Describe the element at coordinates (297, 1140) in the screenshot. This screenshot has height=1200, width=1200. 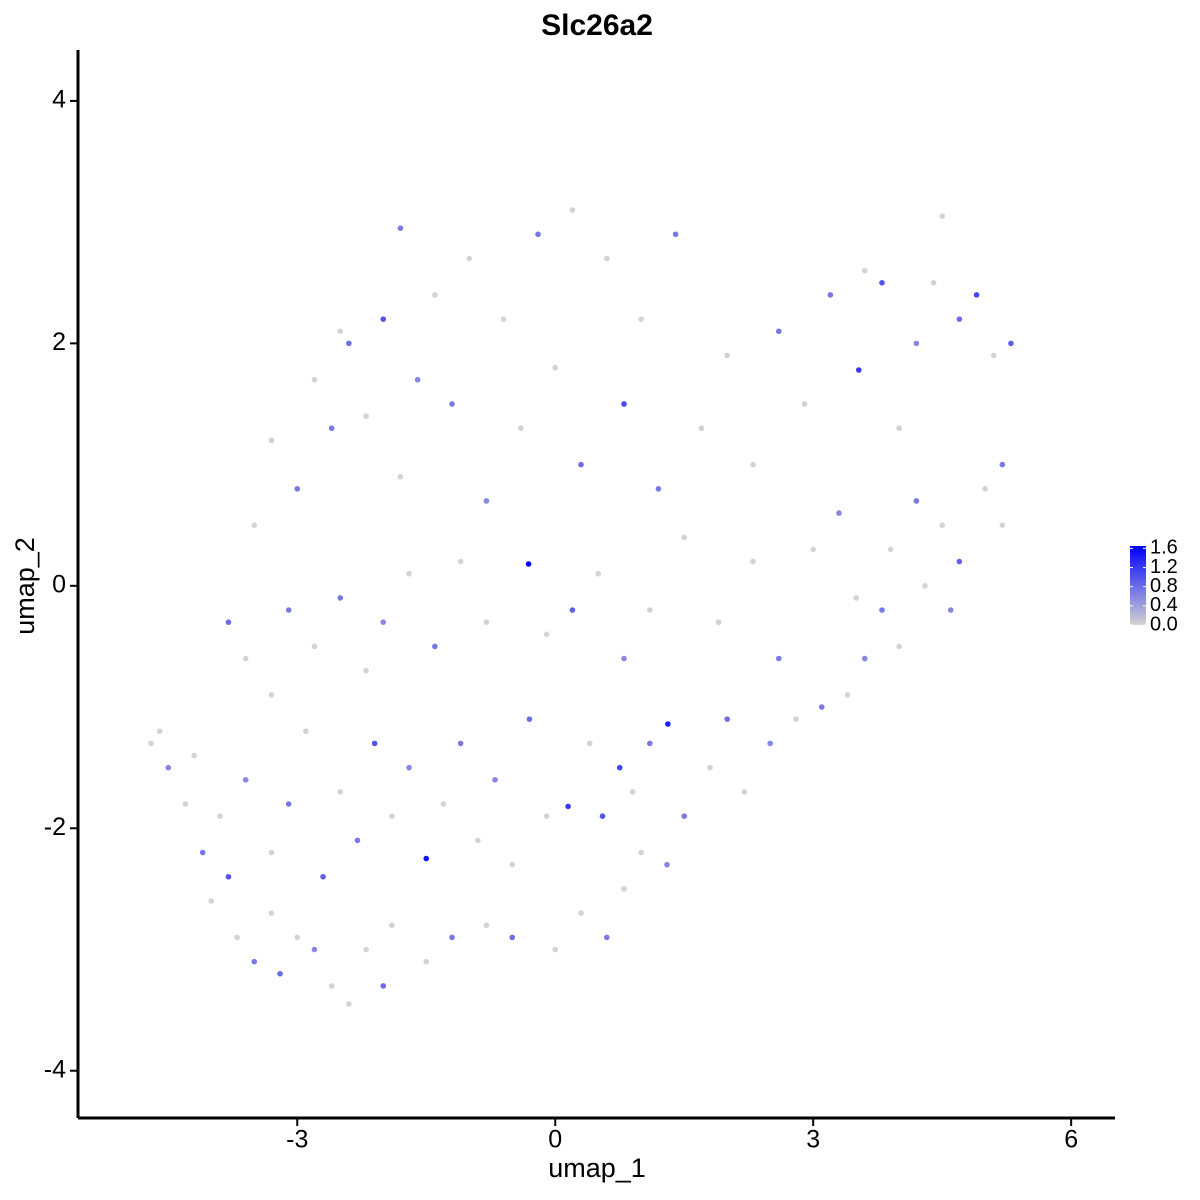
I see `x-tick-label: -3` at that location.